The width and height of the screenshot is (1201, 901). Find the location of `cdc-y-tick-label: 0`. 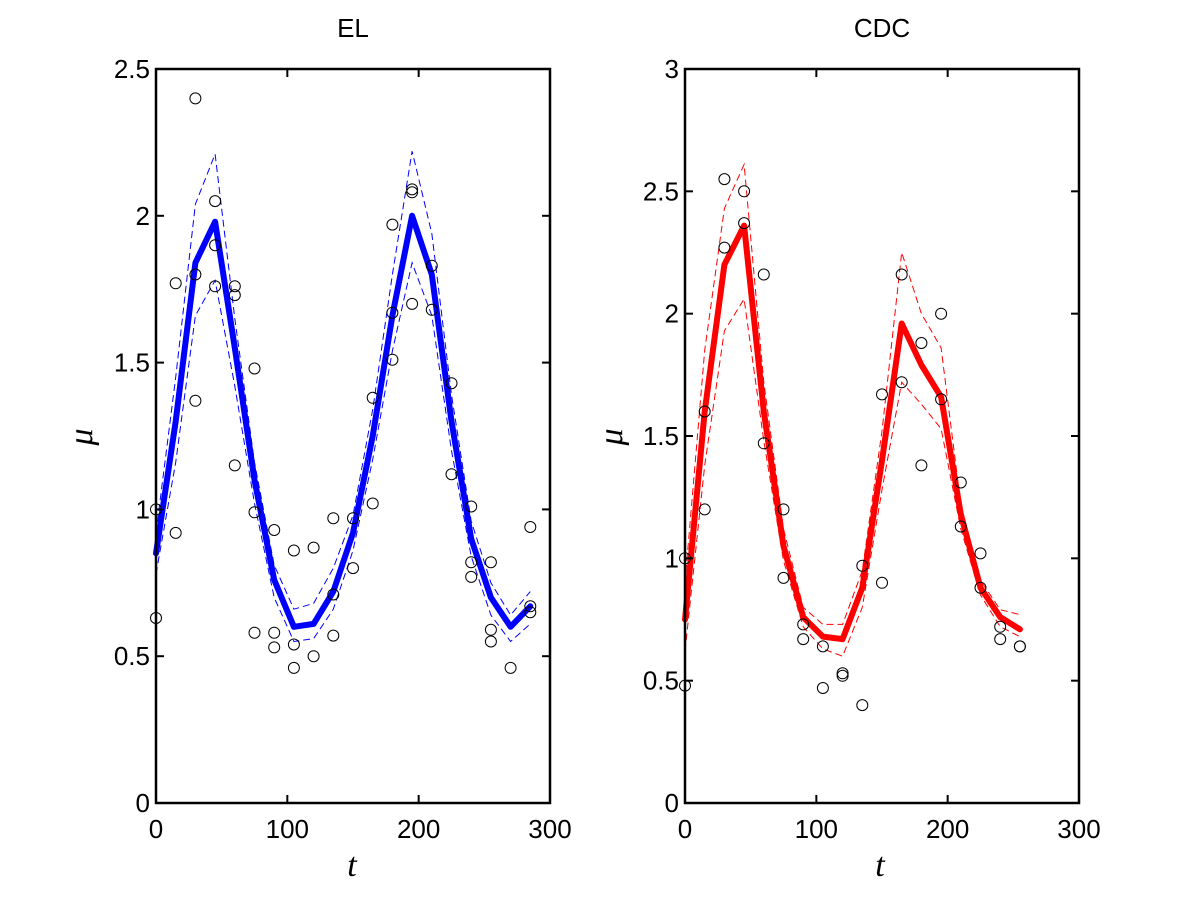

cdc-y-tick-label: 0 is located at coordinates (672, 803).